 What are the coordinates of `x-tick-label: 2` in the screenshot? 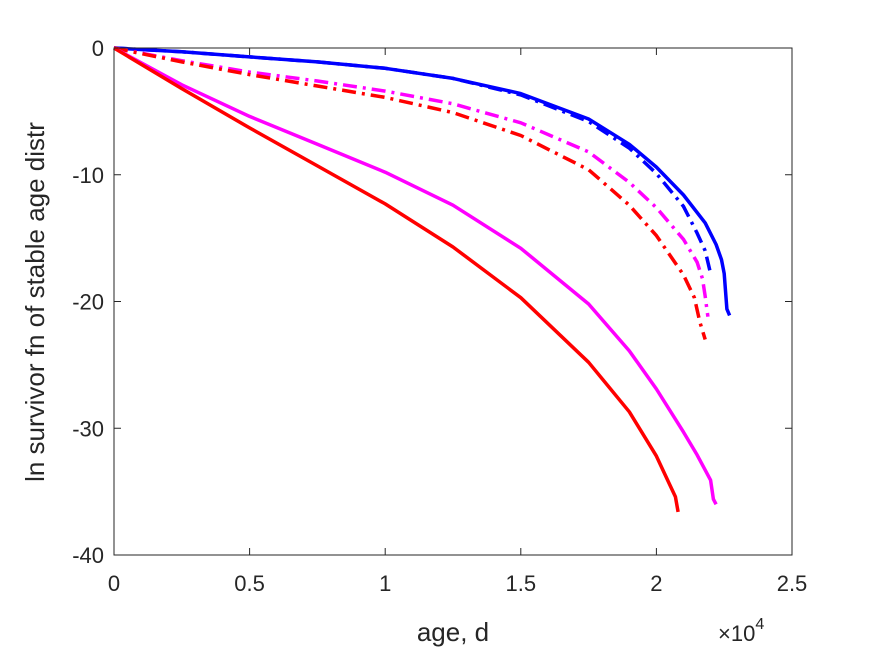 It's located at (656, 583).